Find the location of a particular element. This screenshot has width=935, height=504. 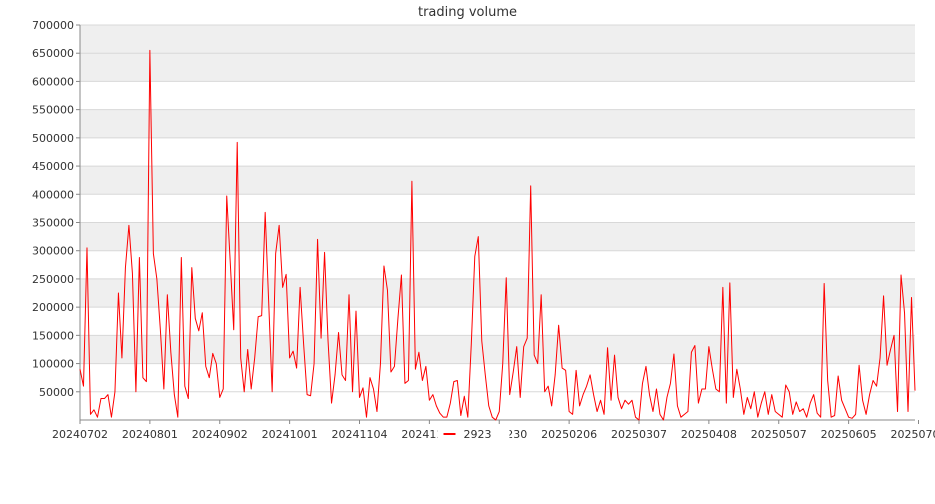

y-tick-label: 600000 is located at coordinates (53, 81).